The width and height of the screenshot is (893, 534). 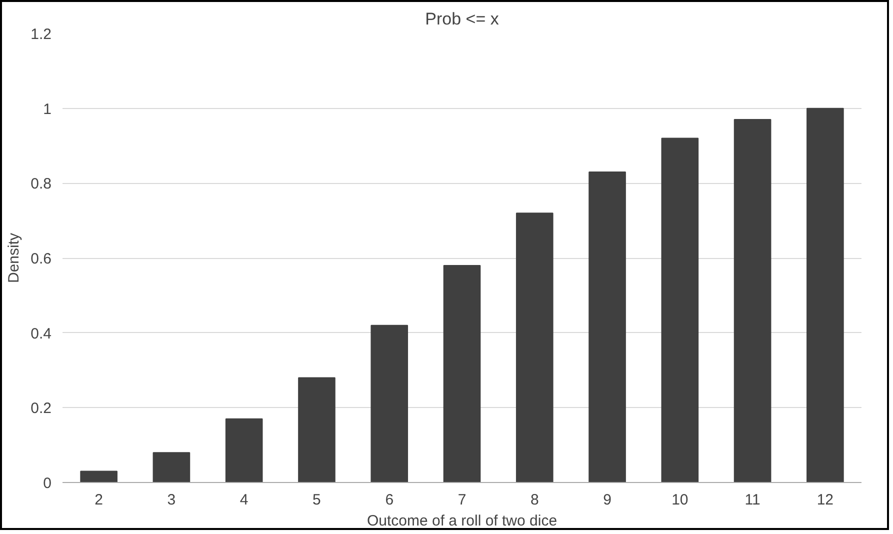 I want to click on y-tick-label: 0.4, so click(x=41, y=333).